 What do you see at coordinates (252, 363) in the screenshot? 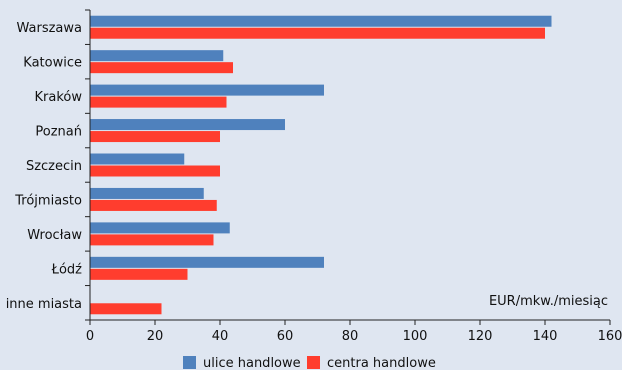
I see `legend-label-ulice: ulice handlowe` at bounding box center [252, 363].